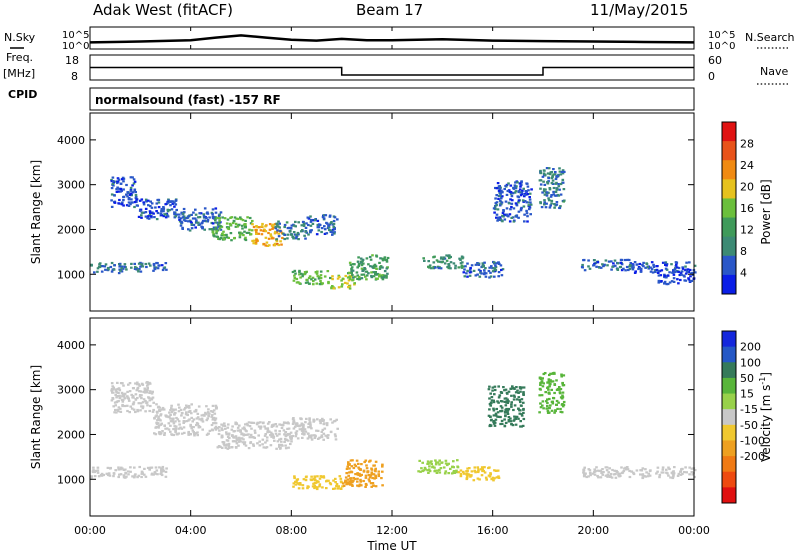 Image resolution: width=800 pixels, height=554 pixels. I want to click on noise-panel: 10^5 10^0 10^5 10^0, so click(398, 39).